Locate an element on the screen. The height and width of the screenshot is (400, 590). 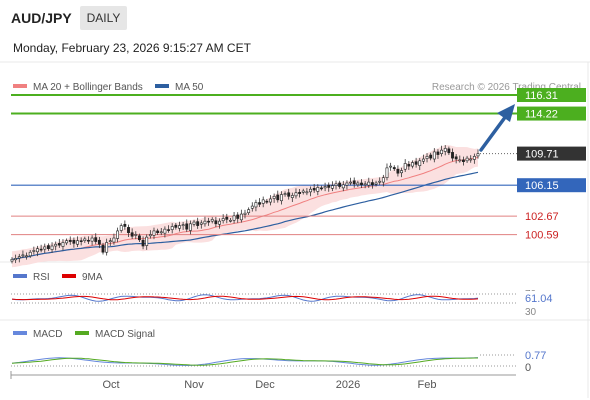
macd-signal-legend-label: MACD Signal is located at coordinates (125, 334).